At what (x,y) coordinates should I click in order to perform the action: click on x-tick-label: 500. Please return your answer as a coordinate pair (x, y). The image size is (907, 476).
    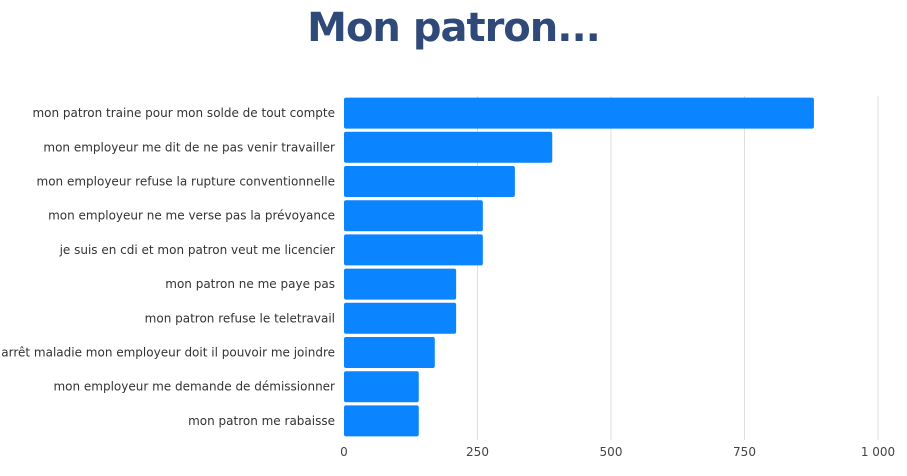
    Looking at the image, I should click on (611, 452).